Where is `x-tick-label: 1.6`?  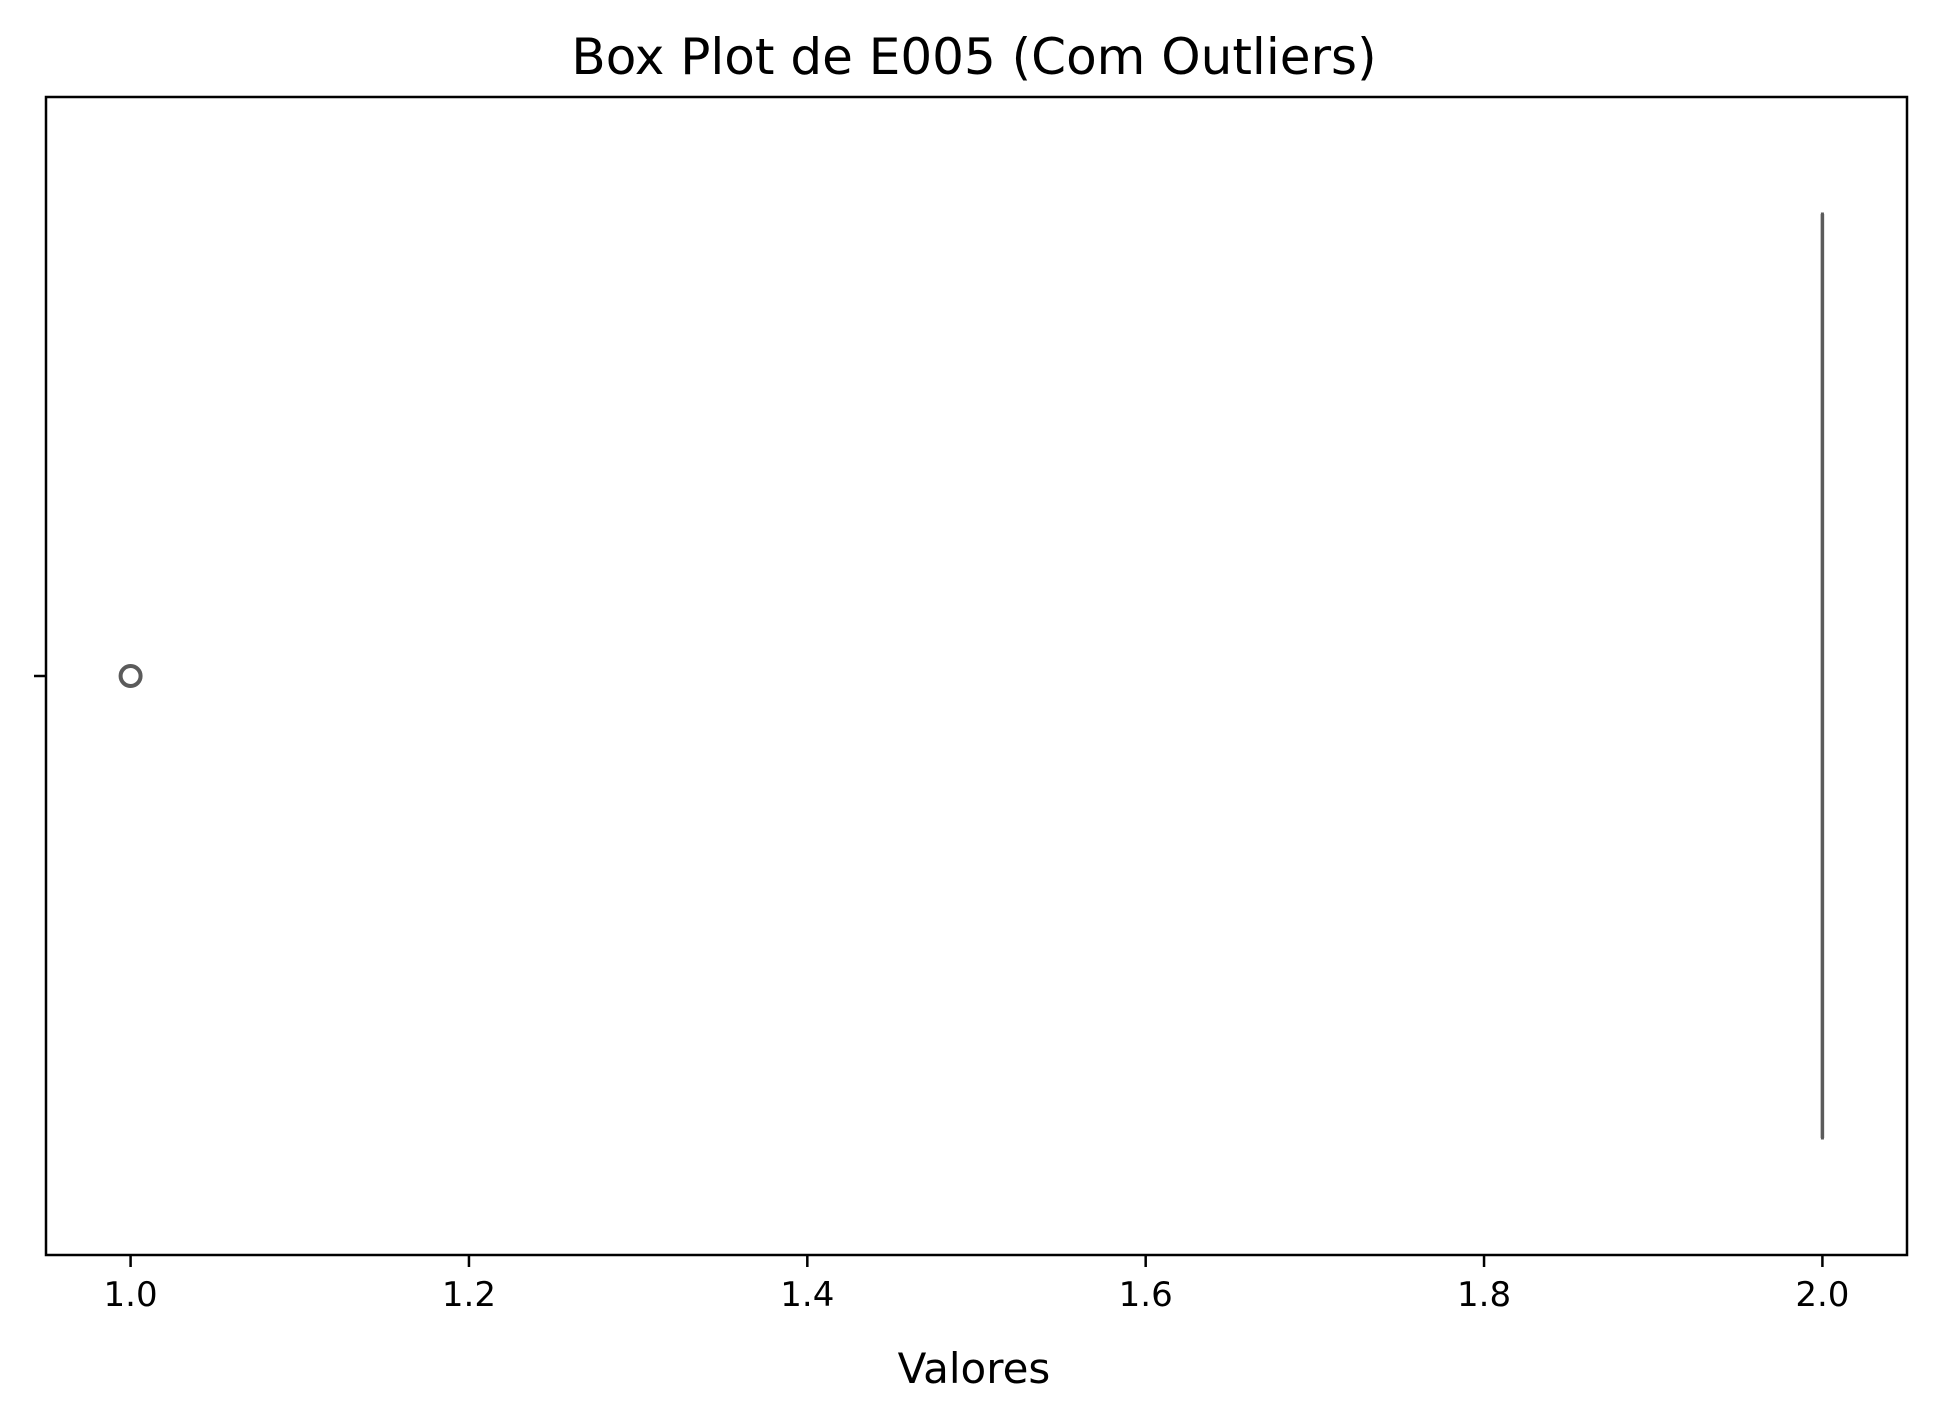
x-tick-label: 1.6 is located at coordinates (1146, 1295).